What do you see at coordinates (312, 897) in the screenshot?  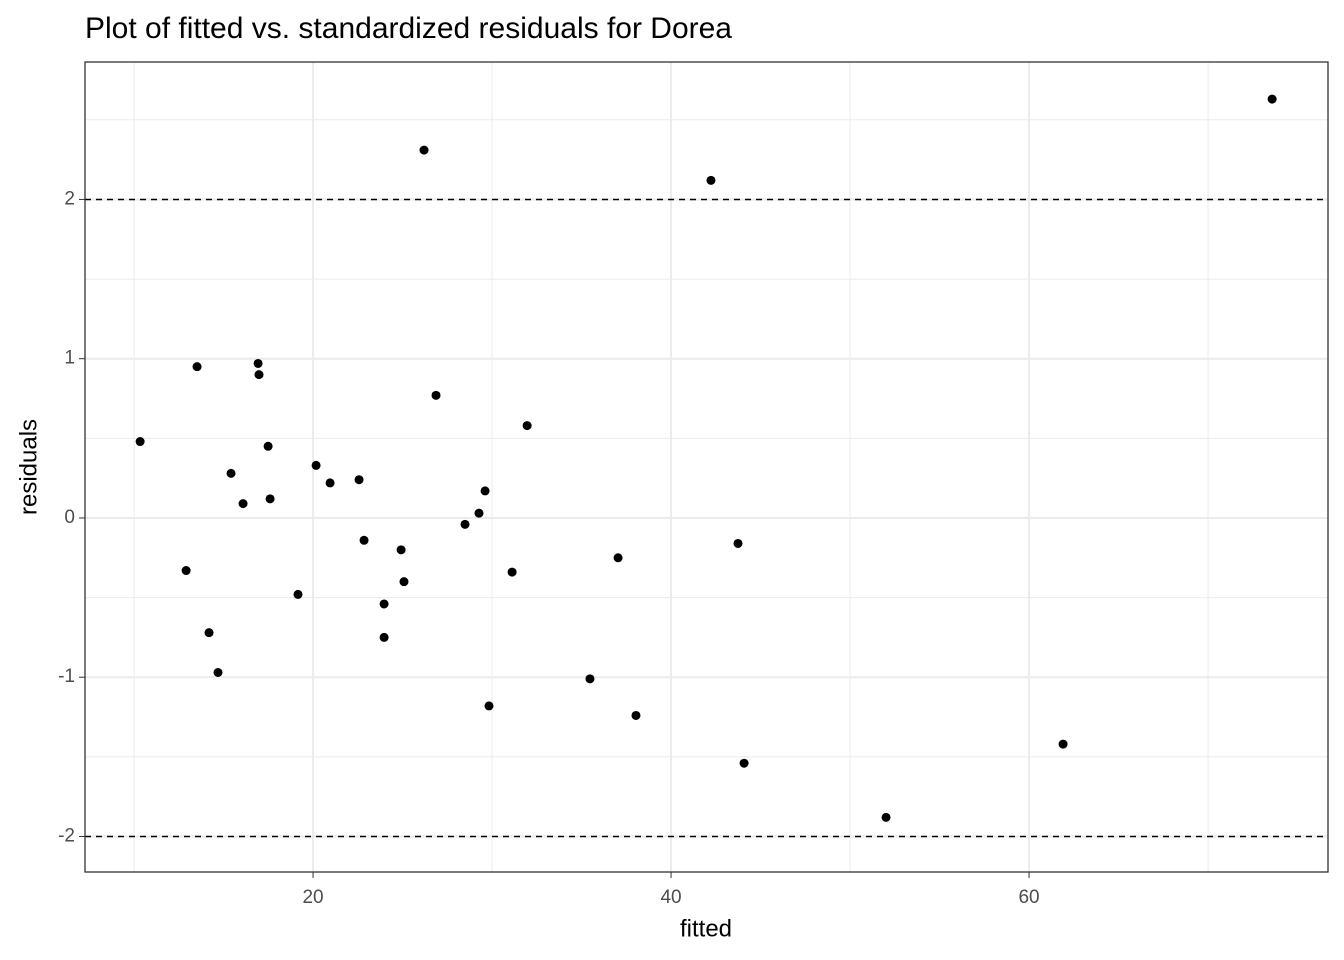 I see `x-tick-label: 20` at bounding box center [312, 897].